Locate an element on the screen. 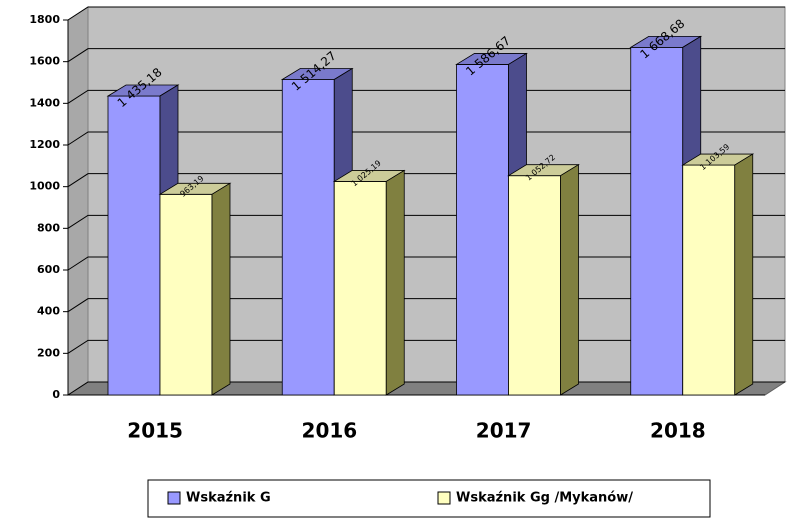 Image resolution: width=790 pixels, height=527 pixels. y-tick-label: 400 is located at coordinates (48, 311).